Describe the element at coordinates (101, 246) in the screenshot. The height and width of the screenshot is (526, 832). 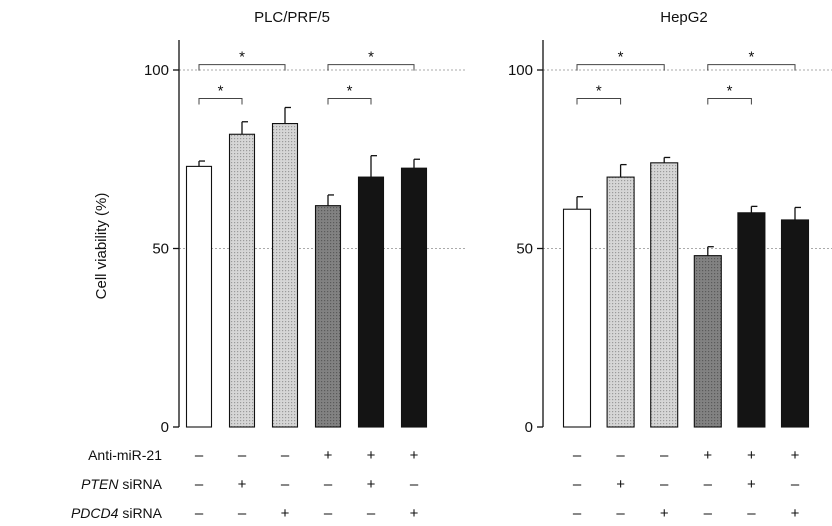
I see `y-axis-label: Cell viability (%)` at that location.